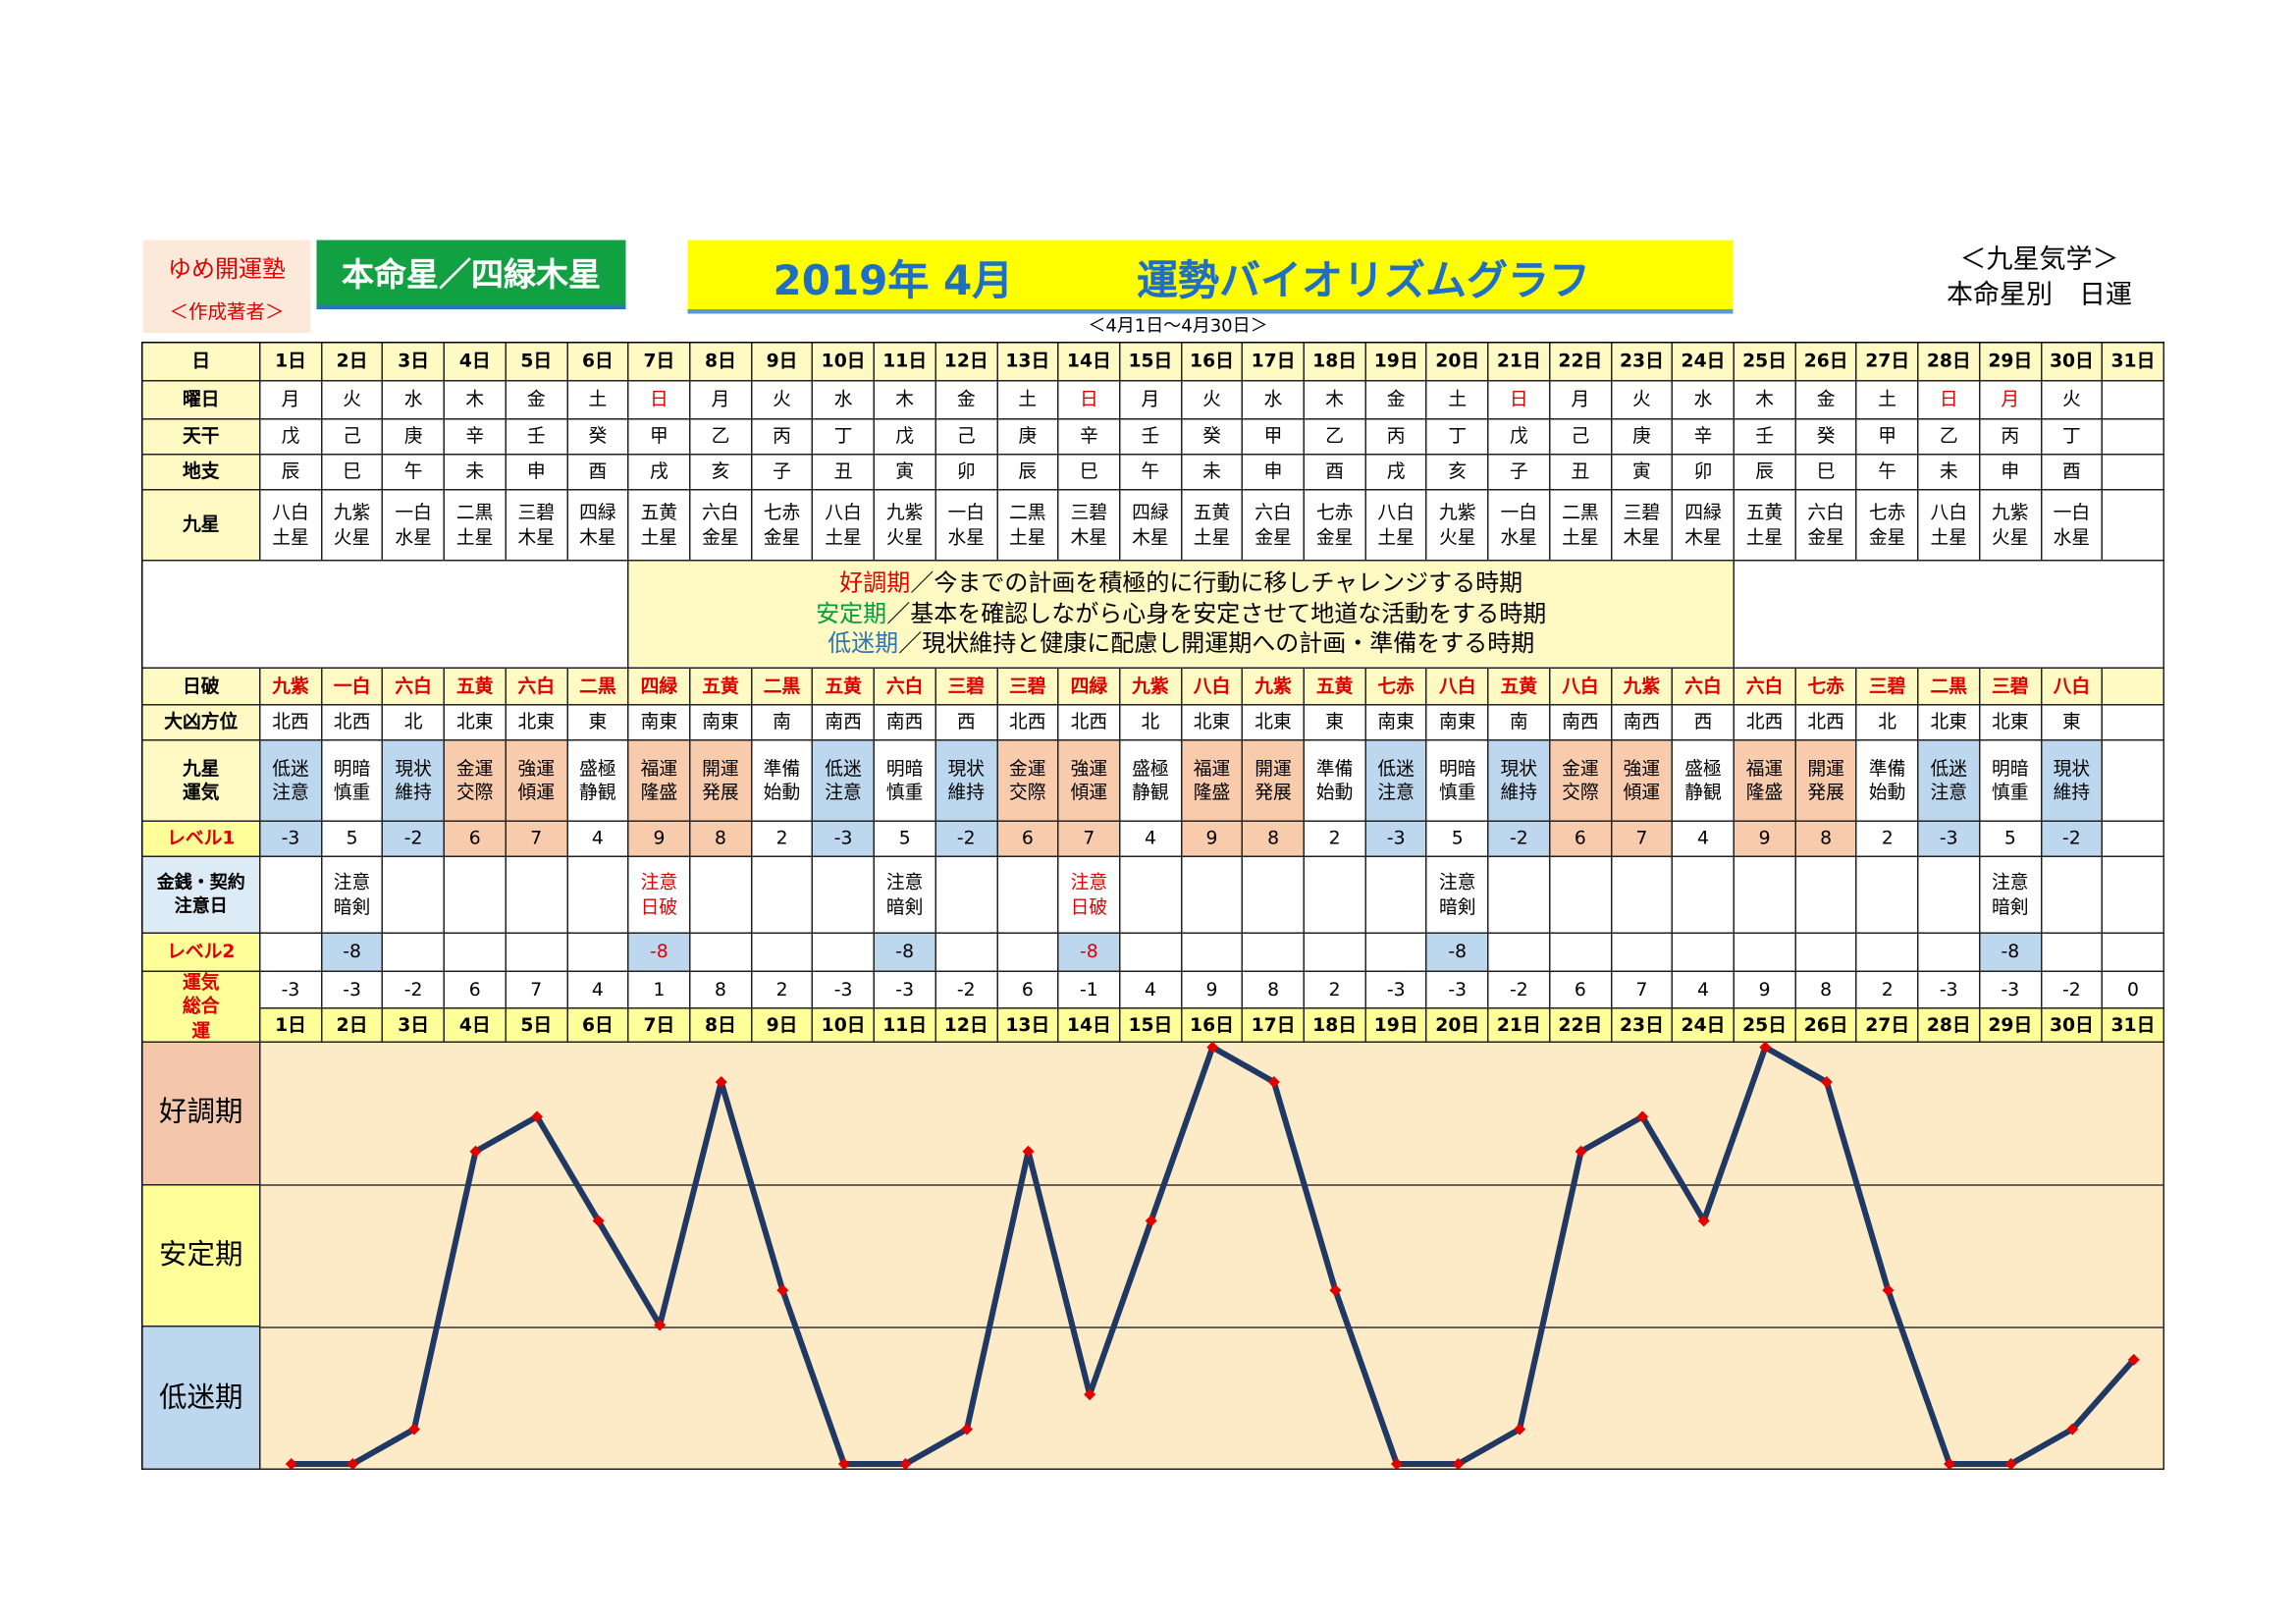 This screenshot has width=2296, height=1624. Describe the element at coordinates (1948, 1024) in the screenshot. I see `day-footer-text: 28日` at that location.